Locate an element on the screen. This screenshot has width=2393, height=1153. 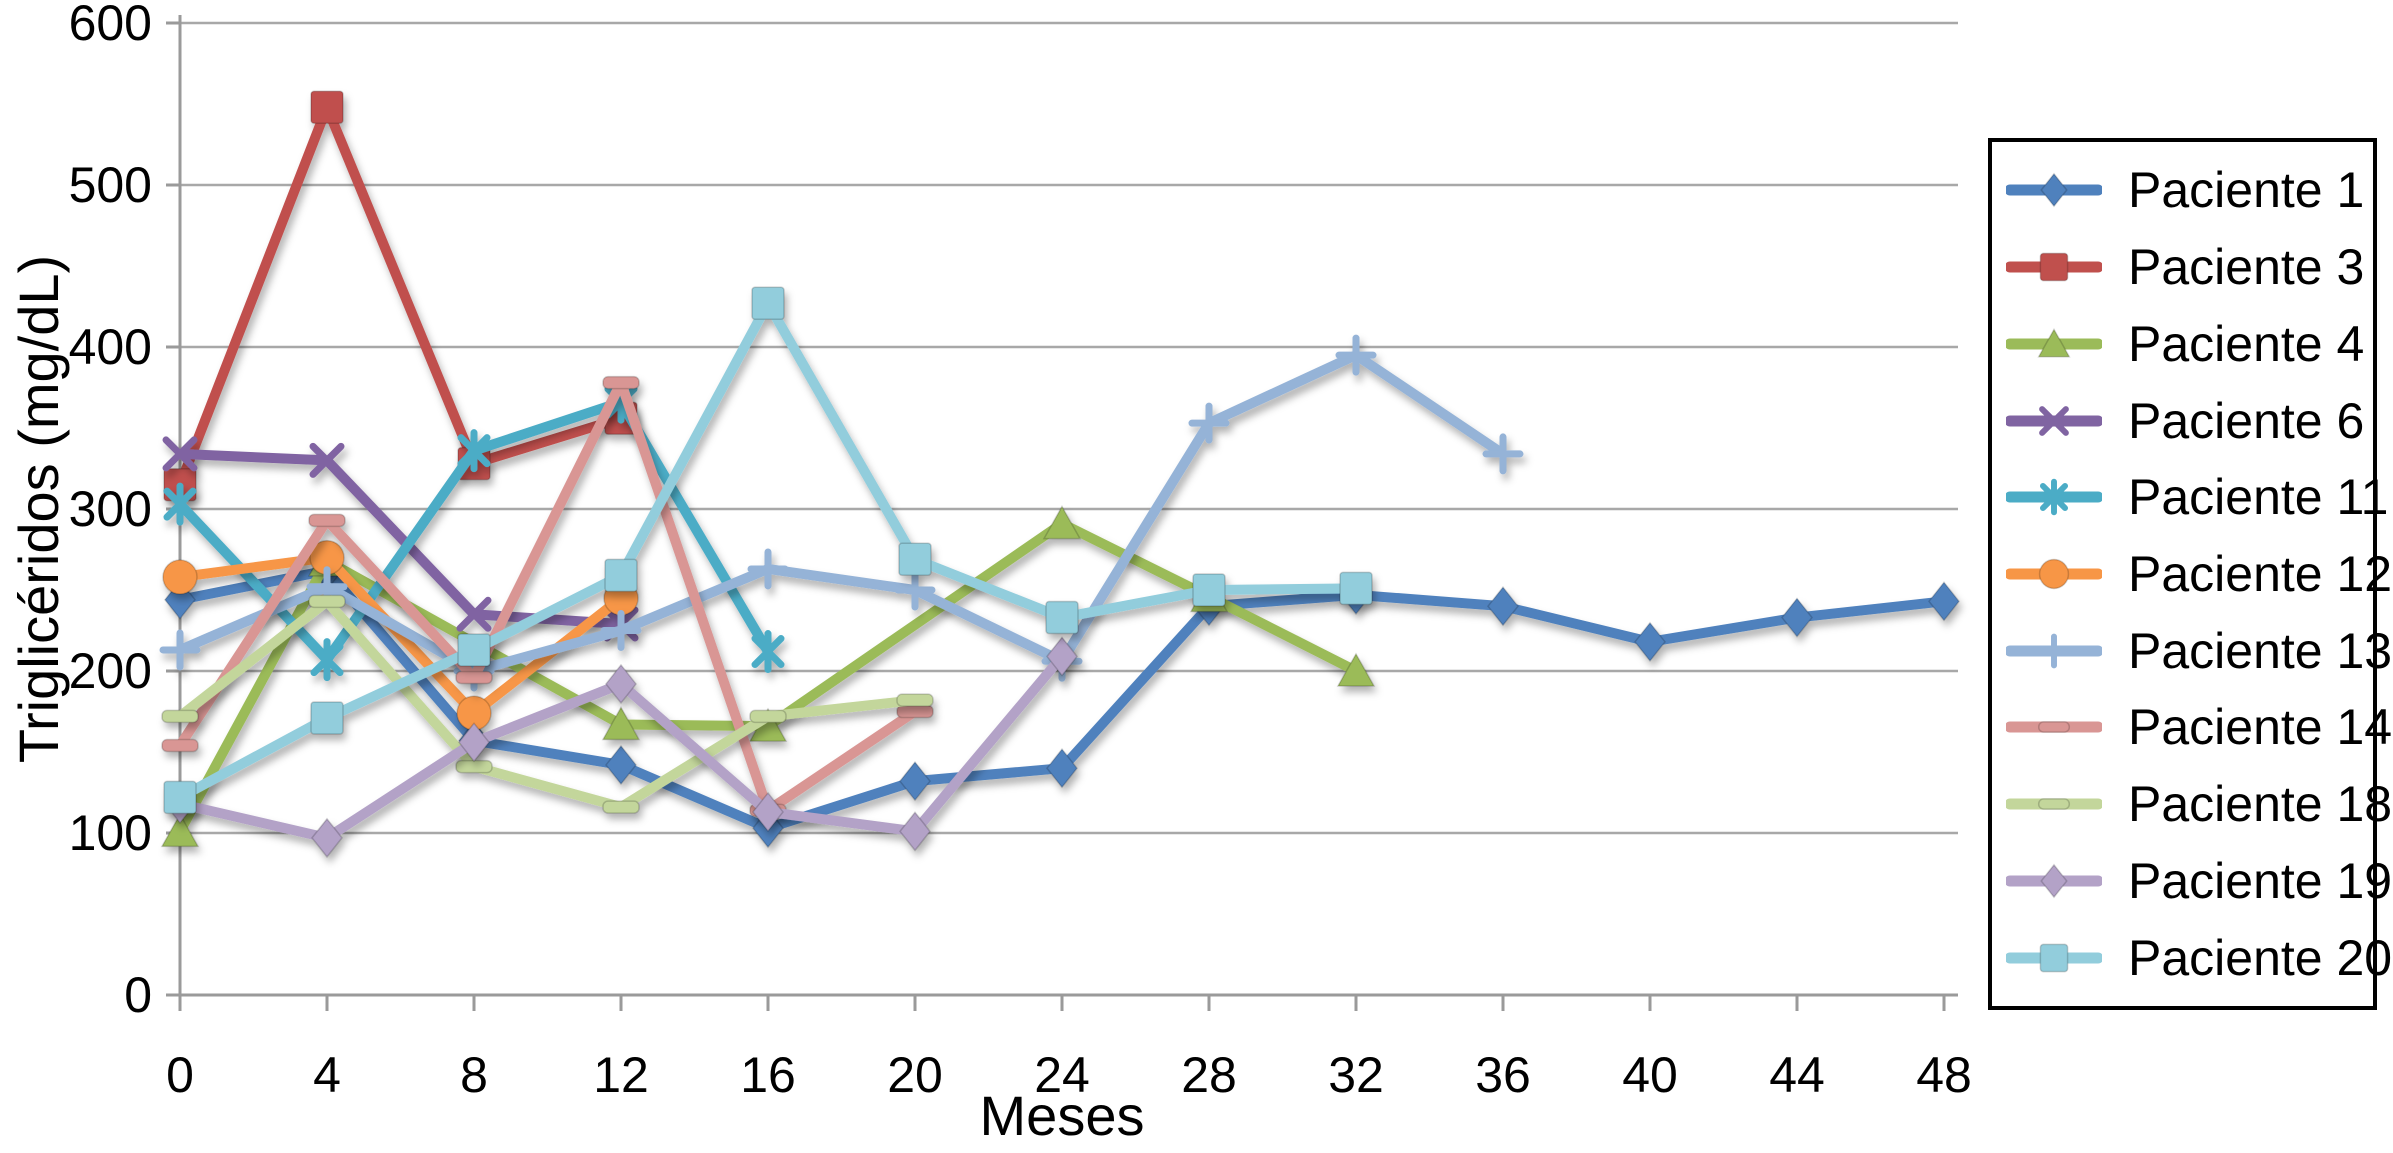
legend-swatch-plus-icon is located at coordinates (2054, 651).